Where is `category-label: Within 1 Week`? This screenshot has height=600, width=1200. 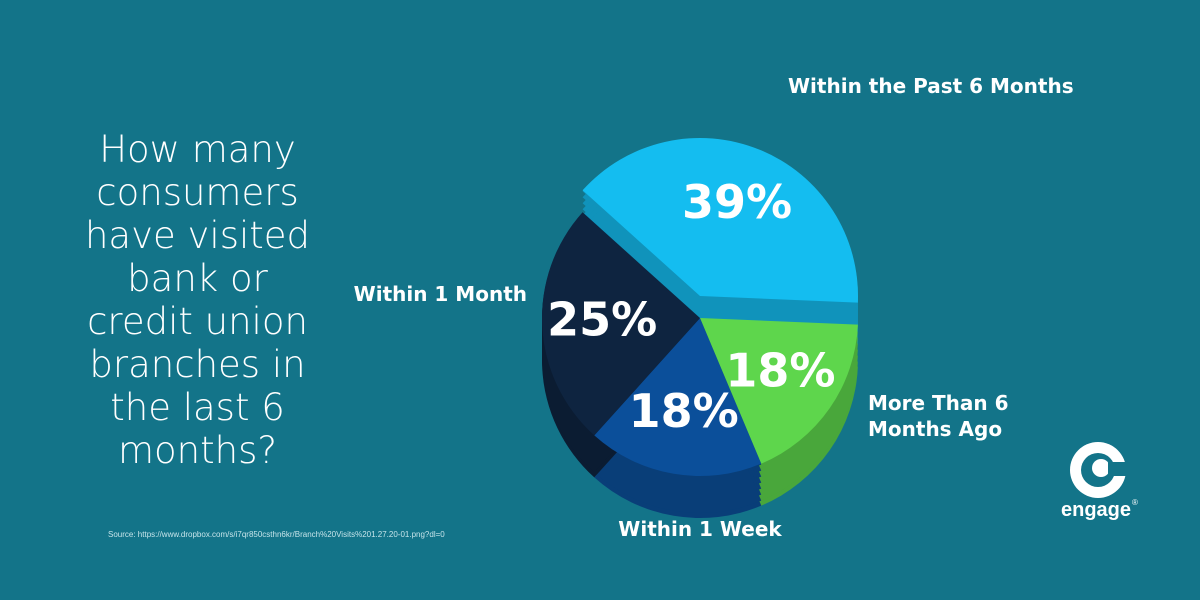 category-label: Within 1 Week is located at coordinates (700, 529).